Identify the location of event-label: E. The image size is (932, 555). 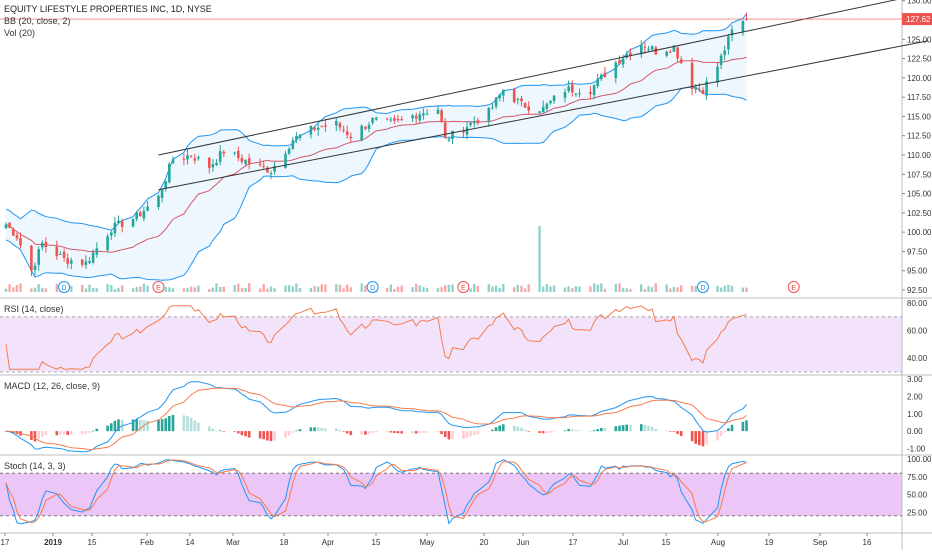
(793, 288).